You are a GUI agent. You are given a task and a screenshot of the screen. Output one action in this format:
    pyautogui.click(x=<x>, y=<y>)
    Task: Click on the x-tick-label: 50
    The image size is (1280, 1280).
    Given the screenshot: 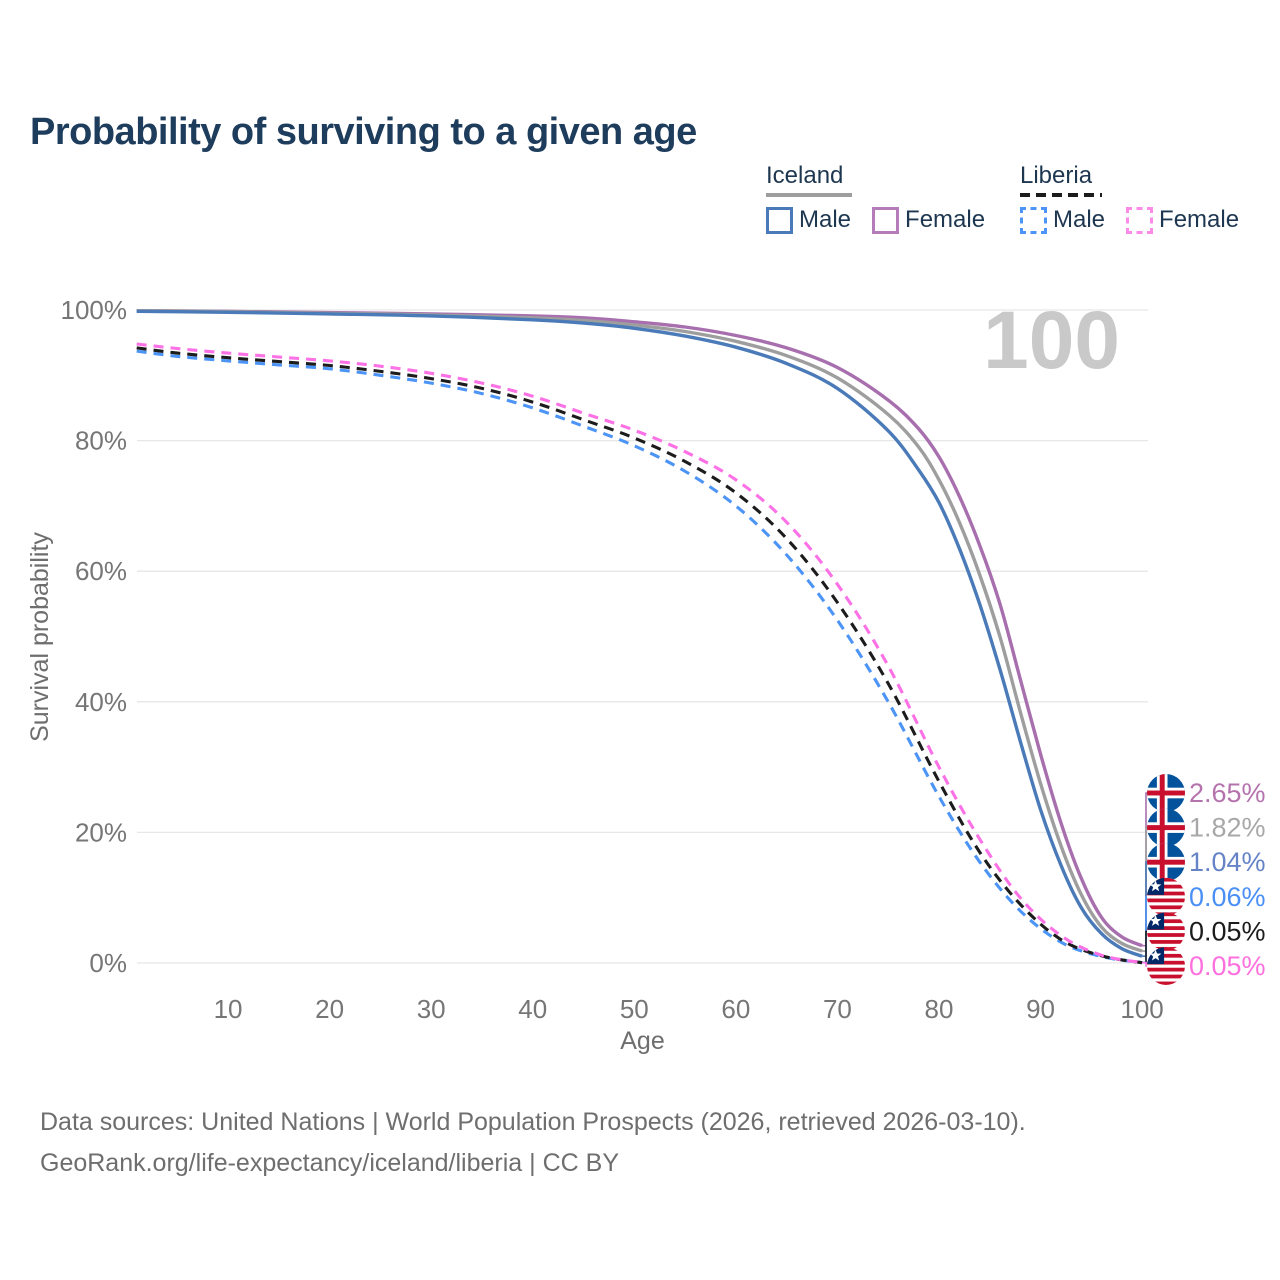 What is the action you would take?
    pyautogui.click(x=634, y=1009)
    